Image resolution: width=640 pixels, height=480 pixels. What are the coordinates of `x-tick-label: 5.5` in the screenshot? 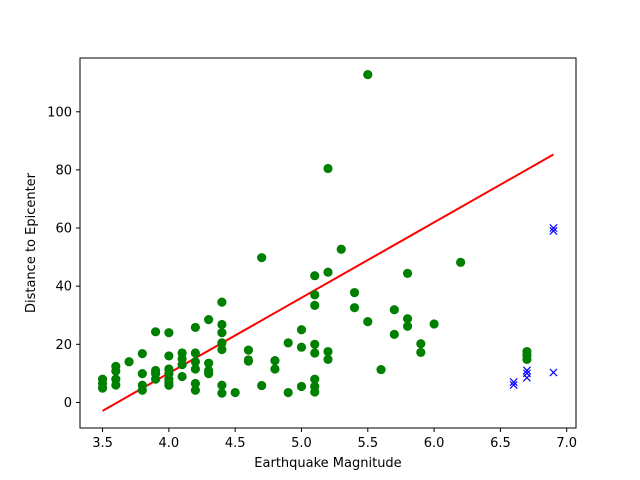 It's located at (367, 443).